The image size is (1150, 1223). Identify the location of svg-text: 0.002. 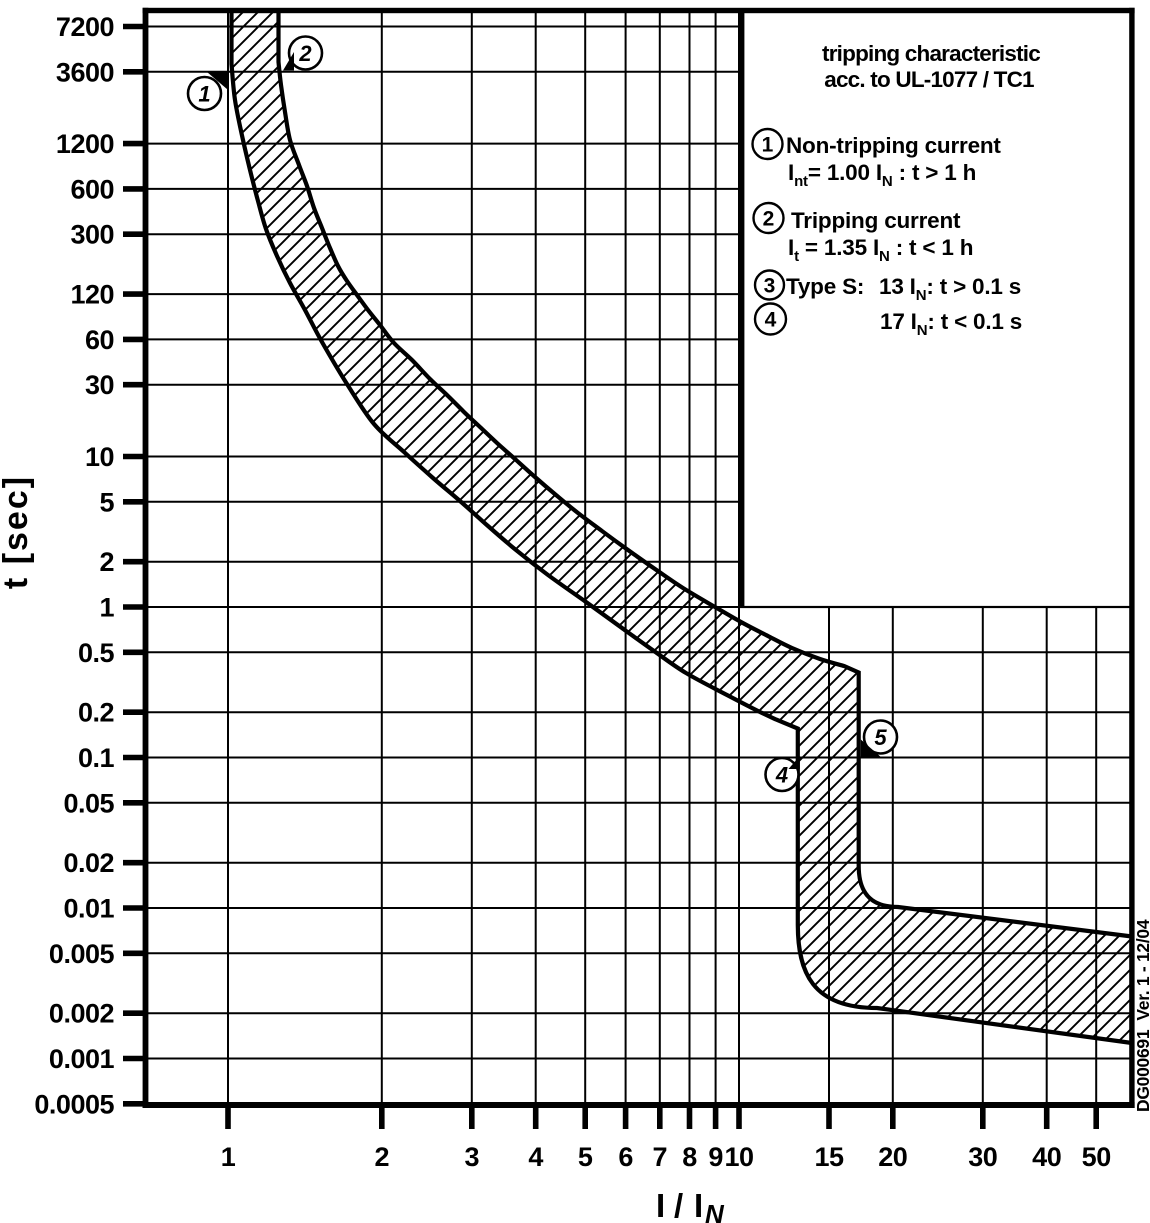
(81, 1014).